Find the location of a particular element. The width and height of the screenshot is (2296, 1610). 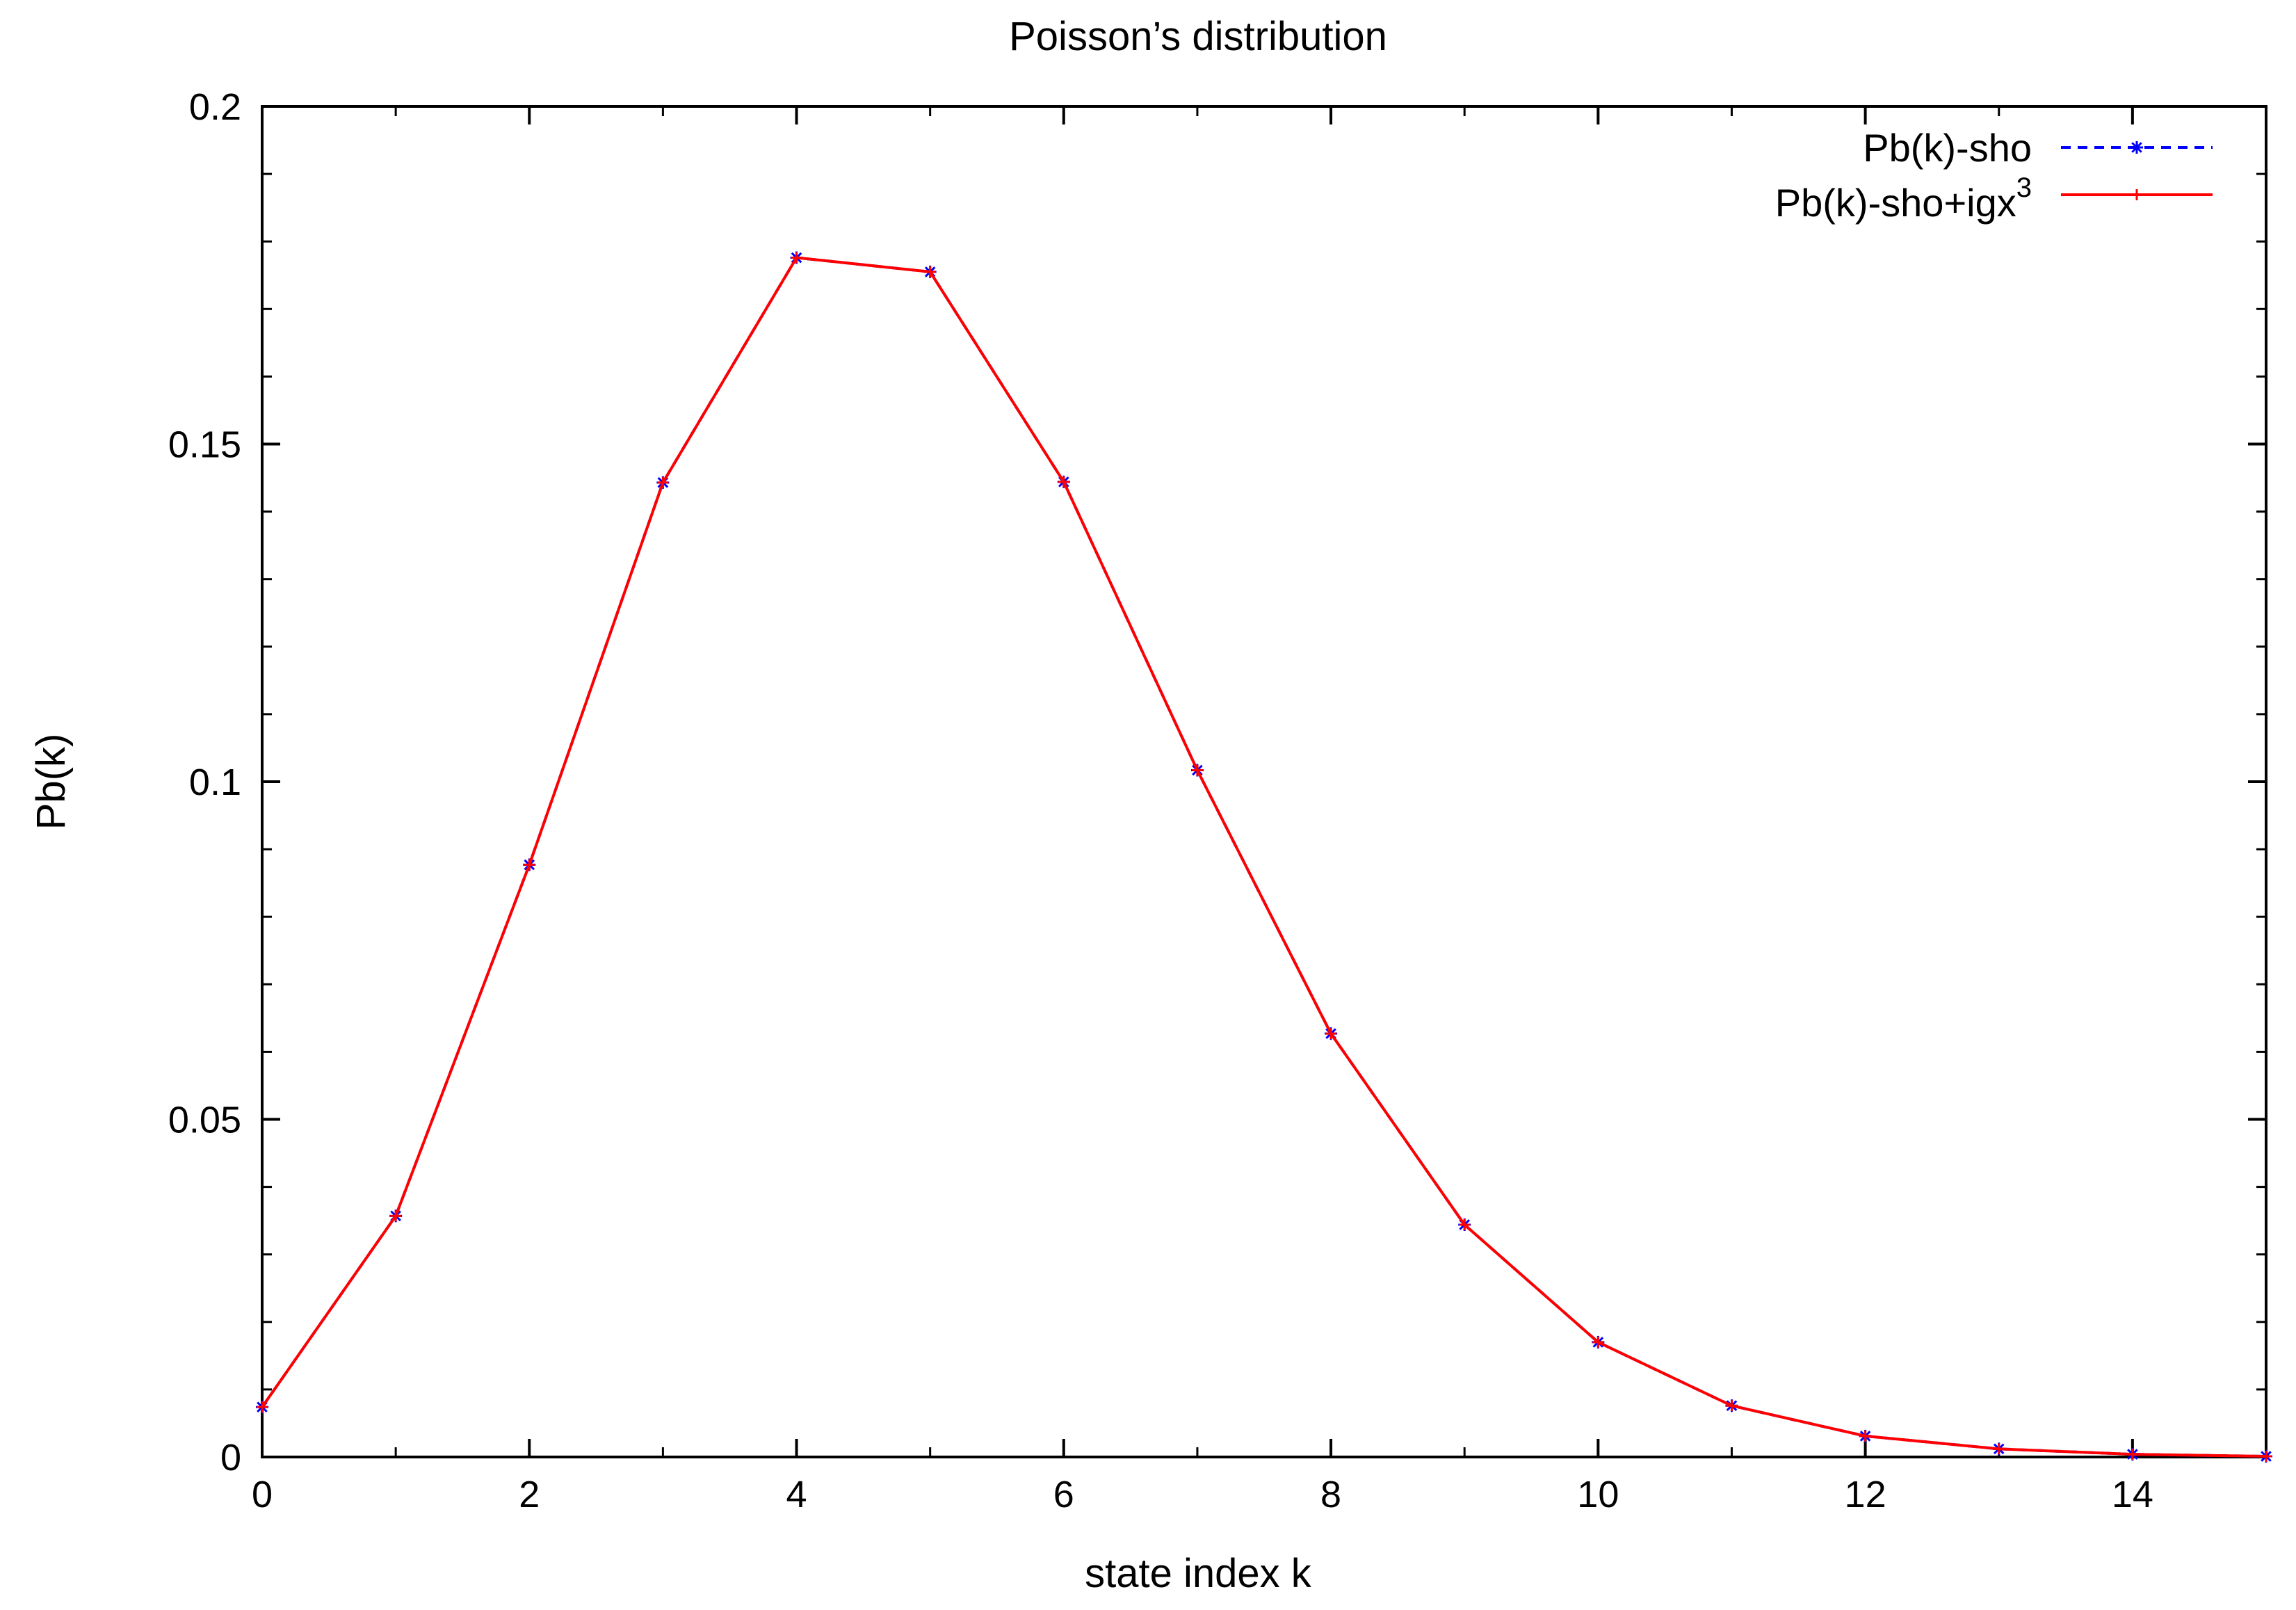

legend-label-igx: Pb(k)-sho+igx3 is located at coordinates (1903, 198).